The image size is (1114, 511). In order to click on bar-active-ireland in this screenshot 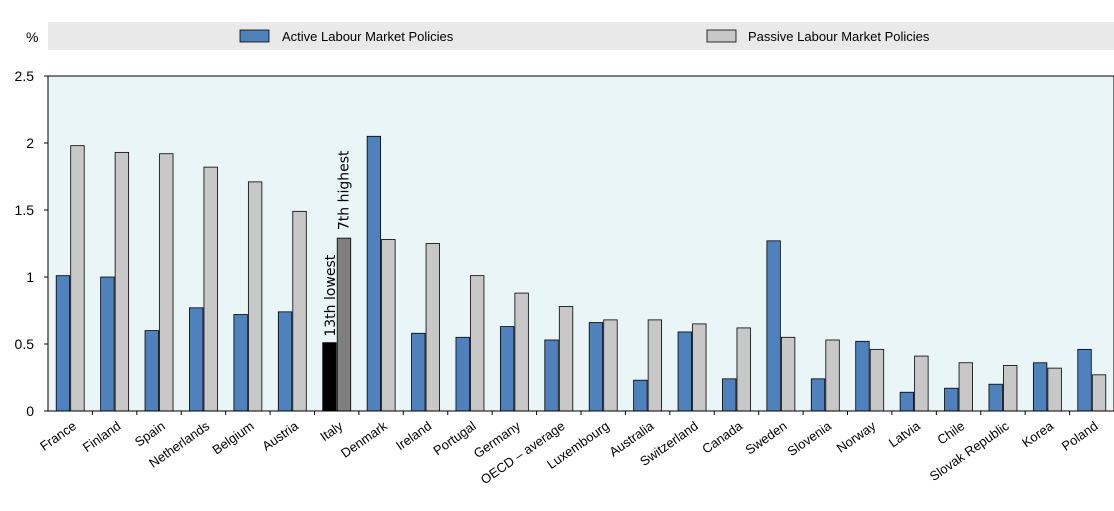, I will do `click(418, 372)`.